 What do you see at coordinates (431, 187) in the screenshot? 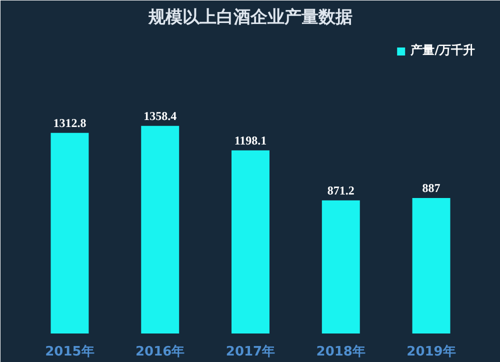
I see `data-label: 887` at bounding box center [431, 187].